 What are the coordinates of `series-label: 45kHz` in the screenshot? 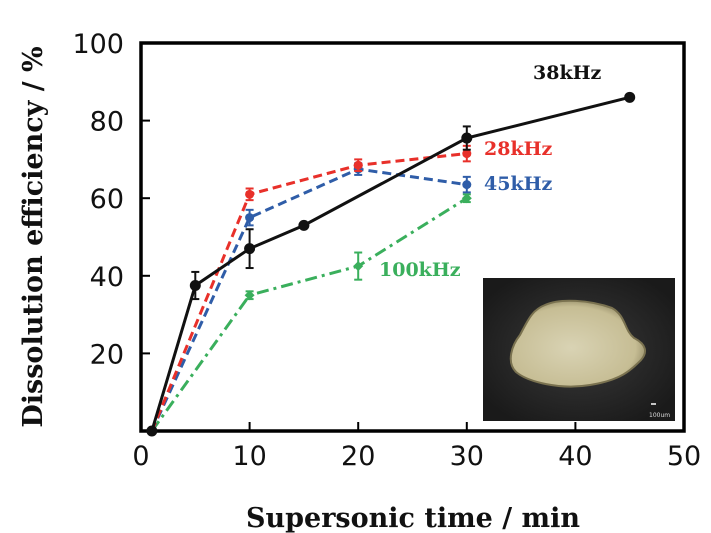 It's located at (518, 184).